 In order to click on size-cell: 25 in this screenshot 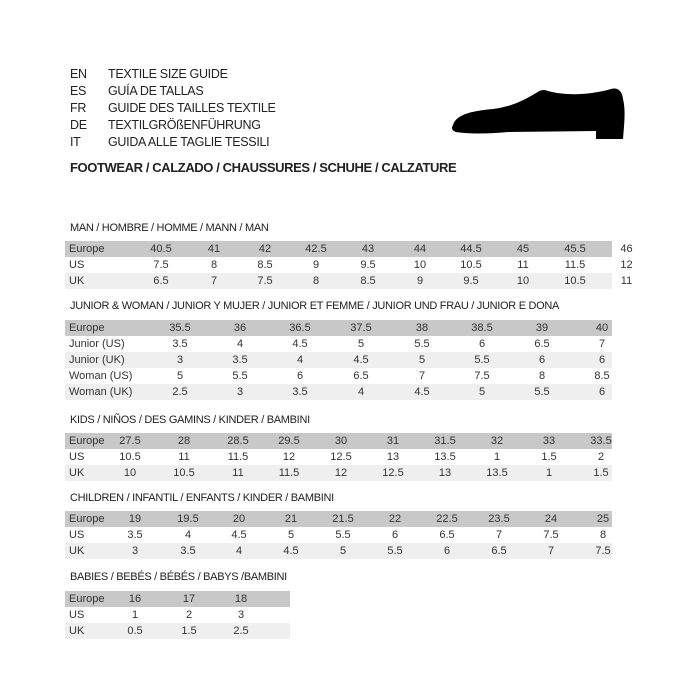, I will do `click(603, 519)`.